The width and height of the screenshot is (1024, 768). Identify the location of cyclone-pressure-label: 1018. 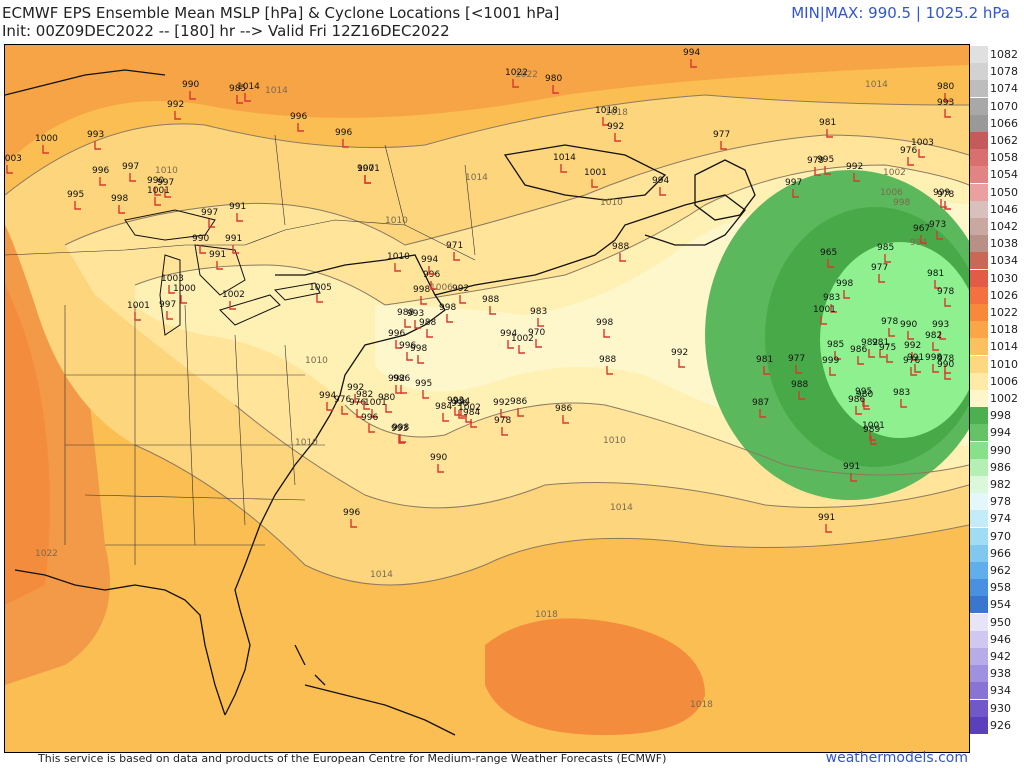
(606, 111).